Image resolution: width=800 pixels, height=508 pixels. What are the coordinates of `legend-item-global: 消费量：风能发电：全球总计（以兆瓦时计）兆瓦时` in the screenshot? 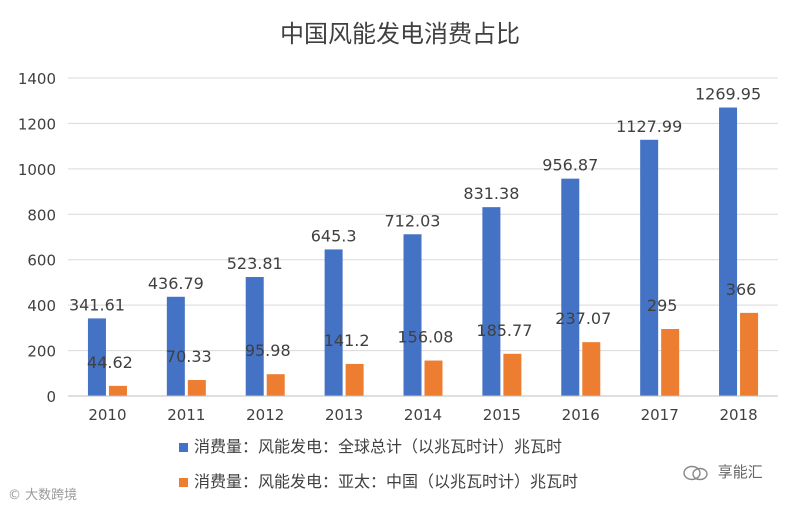 It's located at (370, 446).